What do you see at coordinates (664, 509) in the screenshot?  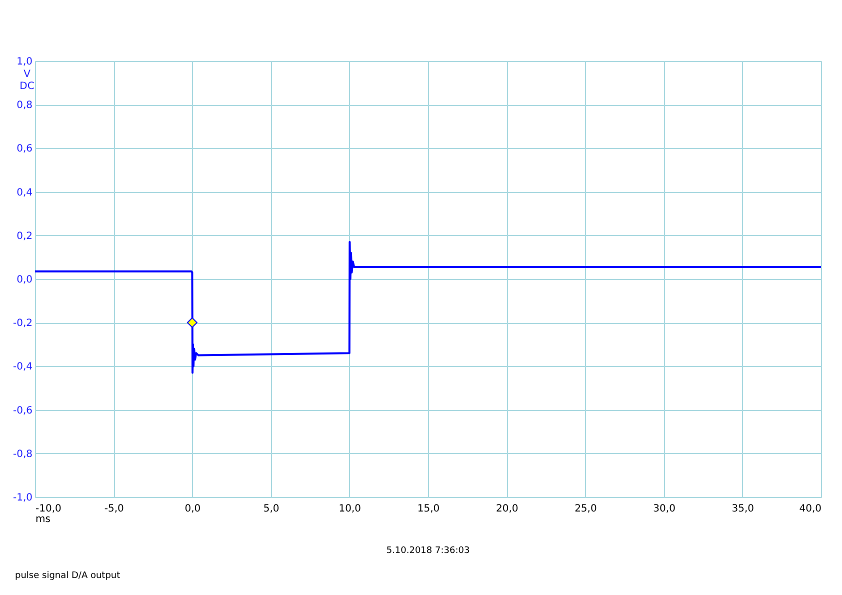 I see `x-tick-label: 30,0` at bounding box center [664, 509].